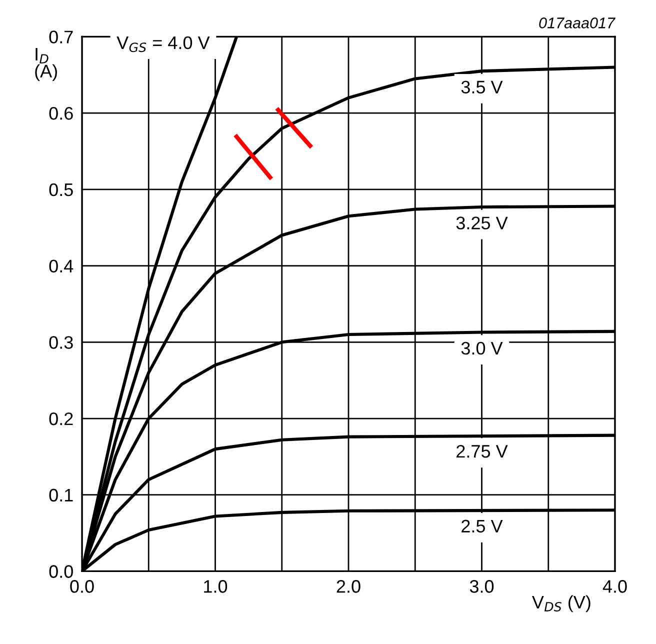  I want to click on x-tick-label: 2.0, so click(348, 586).